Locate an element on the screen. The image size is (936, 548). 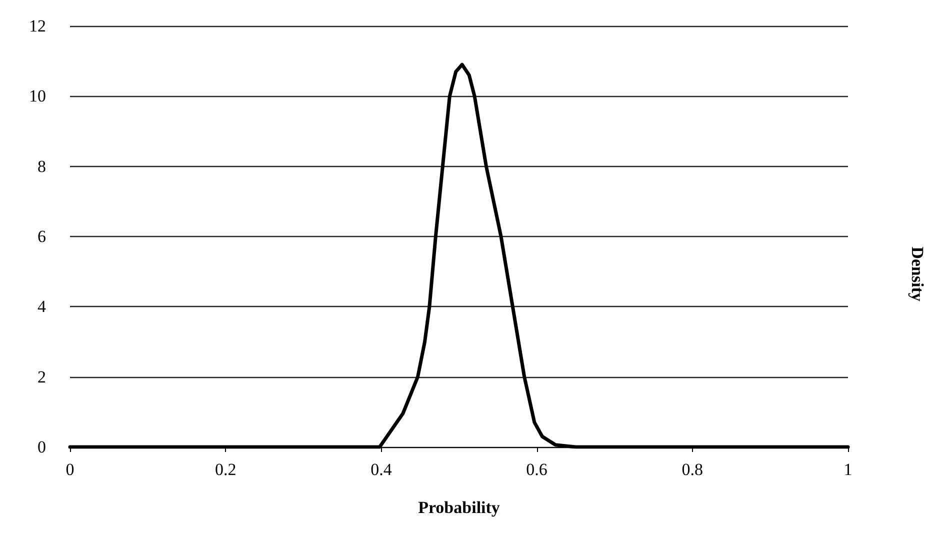
x-tick-label: 0.6 is located at coordinates (537, 469).